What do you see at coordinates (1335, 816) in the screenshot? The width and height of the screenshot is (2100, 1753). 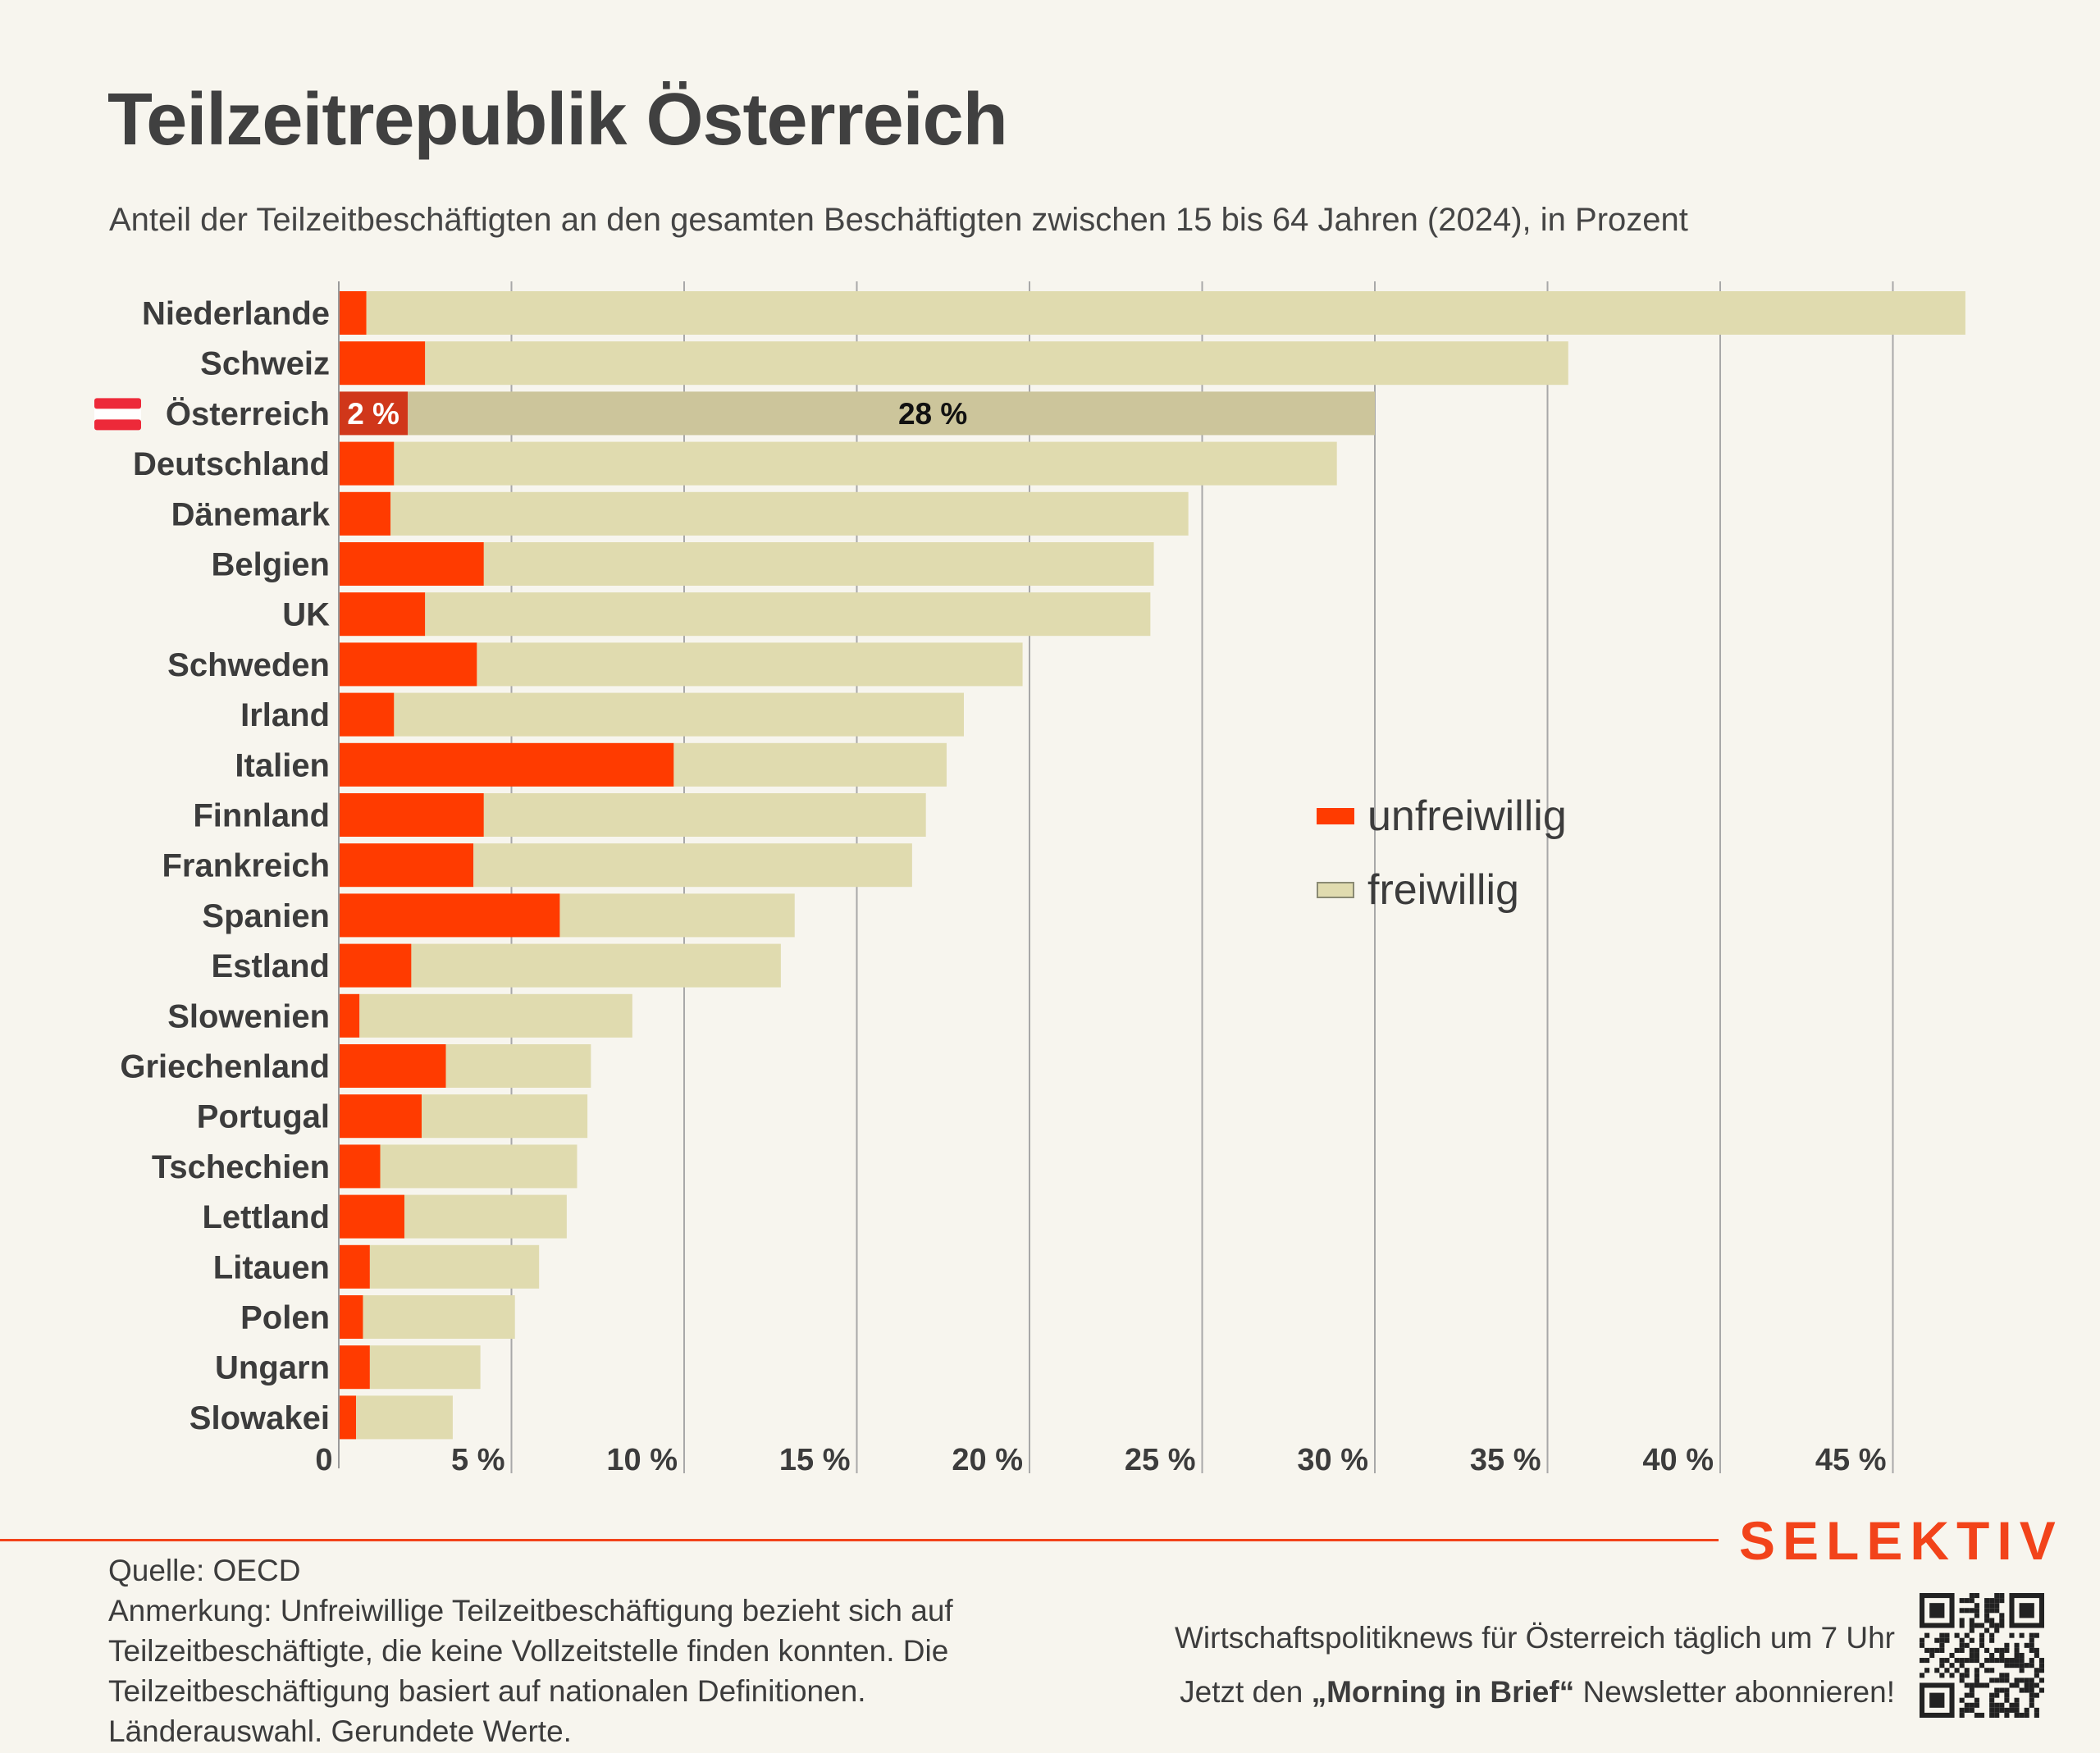 I see `legend-swatch-involuntary` at bounding box center [1335, 816].